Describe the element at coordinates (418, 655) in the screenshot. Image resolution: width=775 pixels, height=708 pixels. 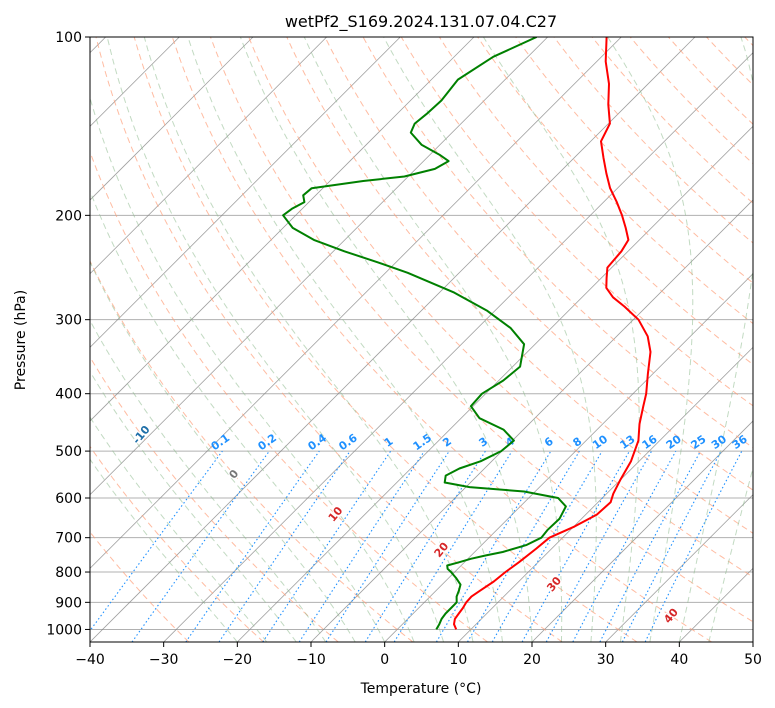
I see `x-axis: −40 −30 −20 −10 0 10 20 30 40 50` at that location.